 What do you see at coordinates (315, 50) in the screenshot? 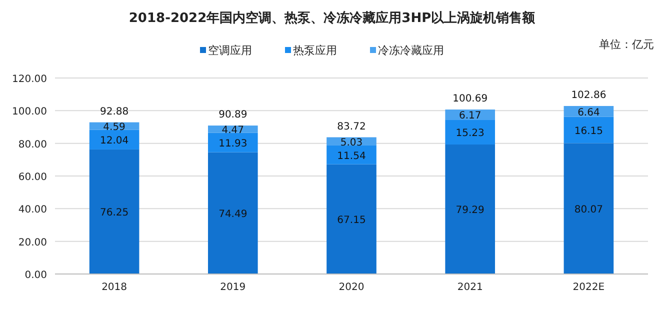
I see `legend-label: 热泵应用` at bounding box center [315, 50].